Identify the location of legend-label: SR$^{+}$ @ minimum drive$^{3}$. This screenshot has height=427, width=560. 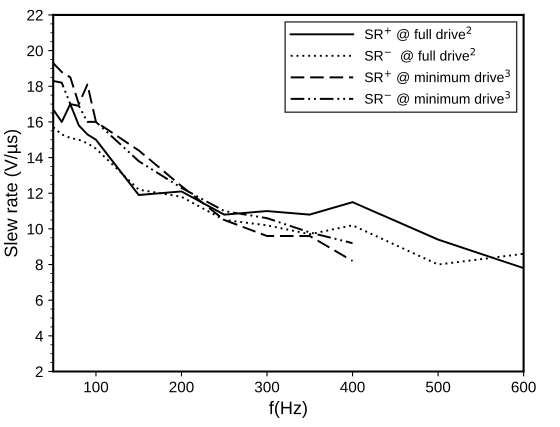
(437, 77).